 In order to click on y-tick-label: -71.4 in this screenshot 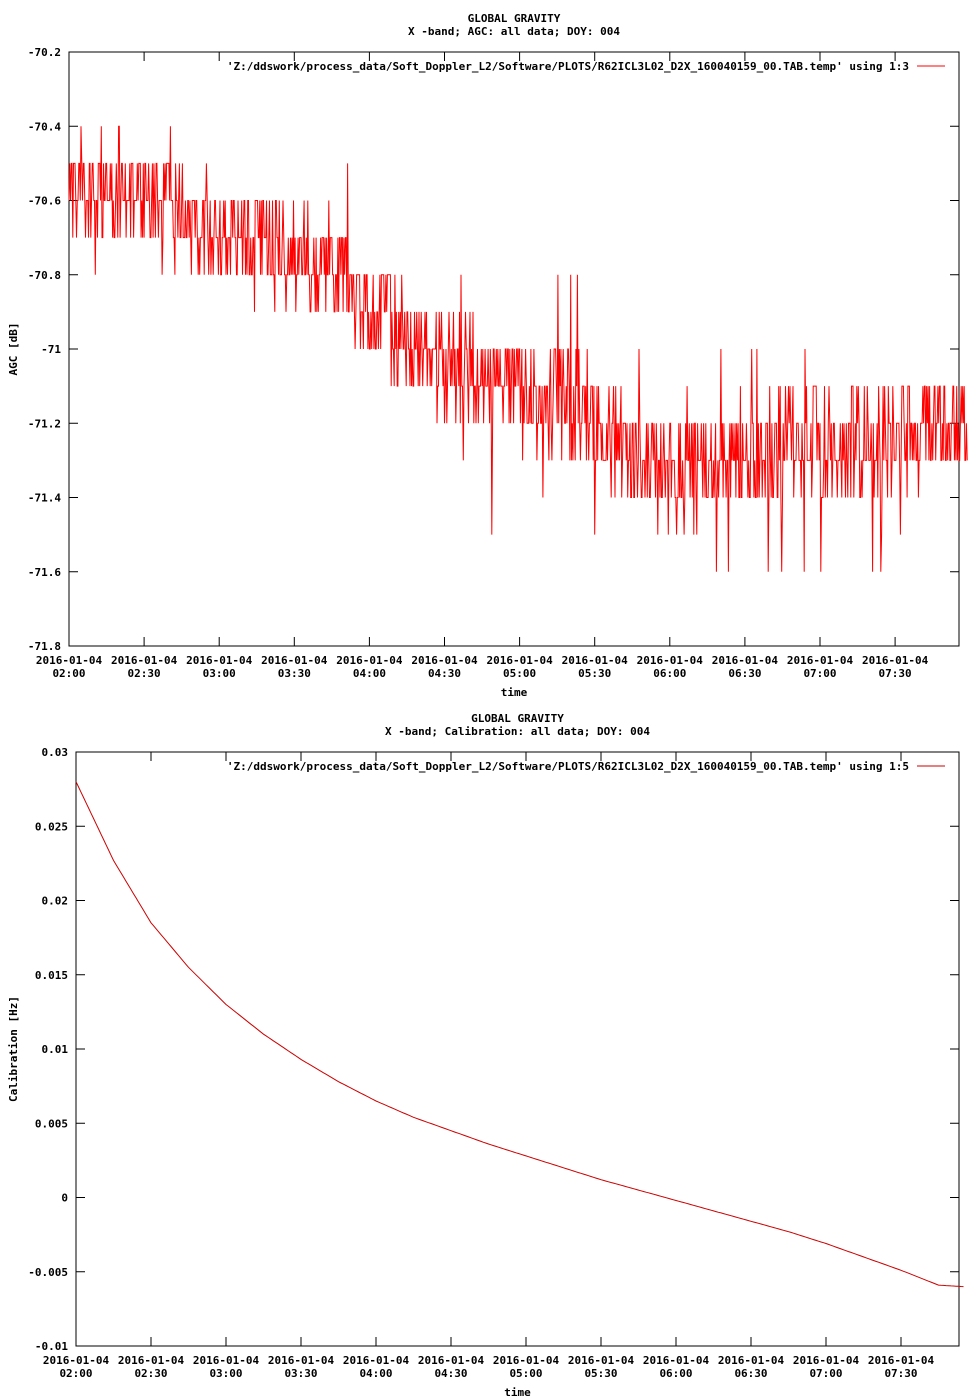, I will do `click(44, 498)`.